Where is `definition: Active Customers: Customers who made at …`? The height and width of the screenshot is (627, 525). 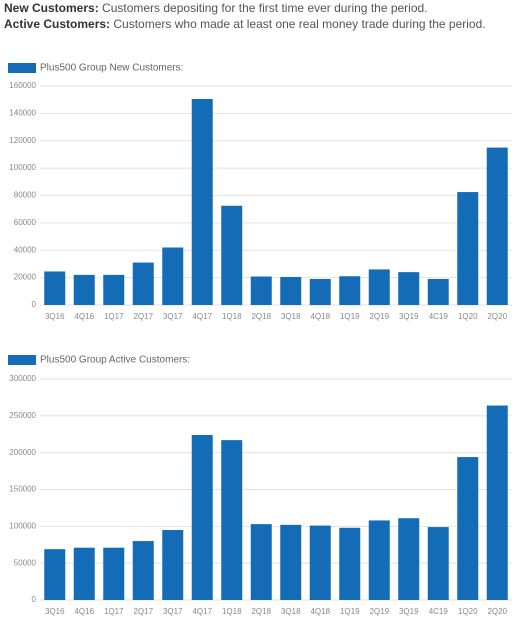
definition: Active Customers: Customers who made at … is located at coordinates (245, 24).